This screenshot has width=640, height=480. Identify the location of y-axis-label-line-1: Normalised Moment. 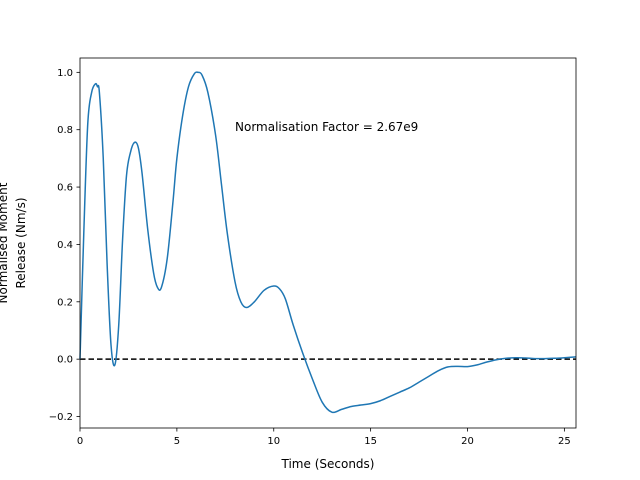
(5, 242).